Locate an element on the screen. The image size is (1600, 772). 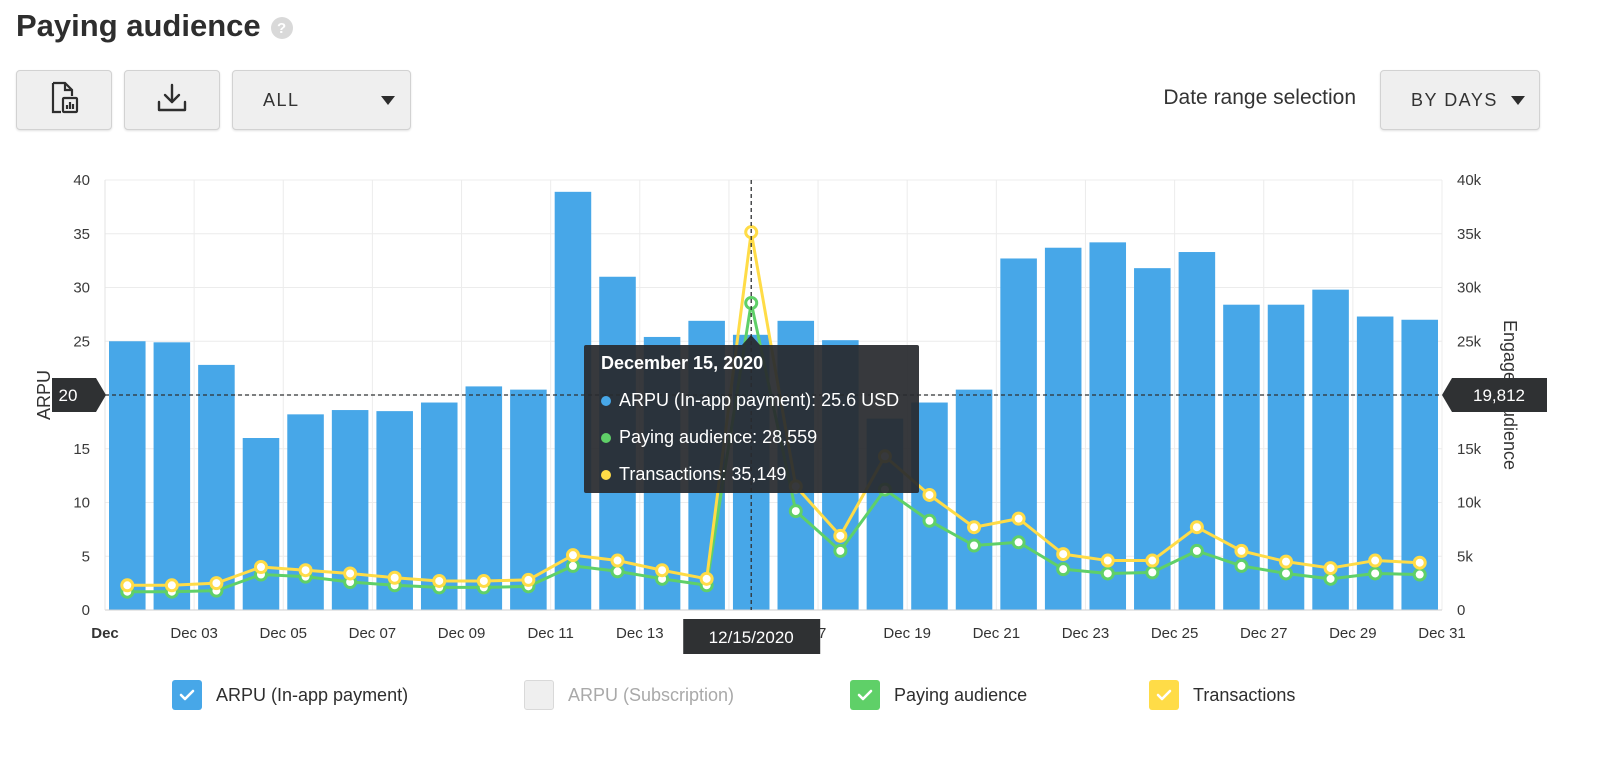
crosshair-right-marker is located at coordinates (1494, 395).